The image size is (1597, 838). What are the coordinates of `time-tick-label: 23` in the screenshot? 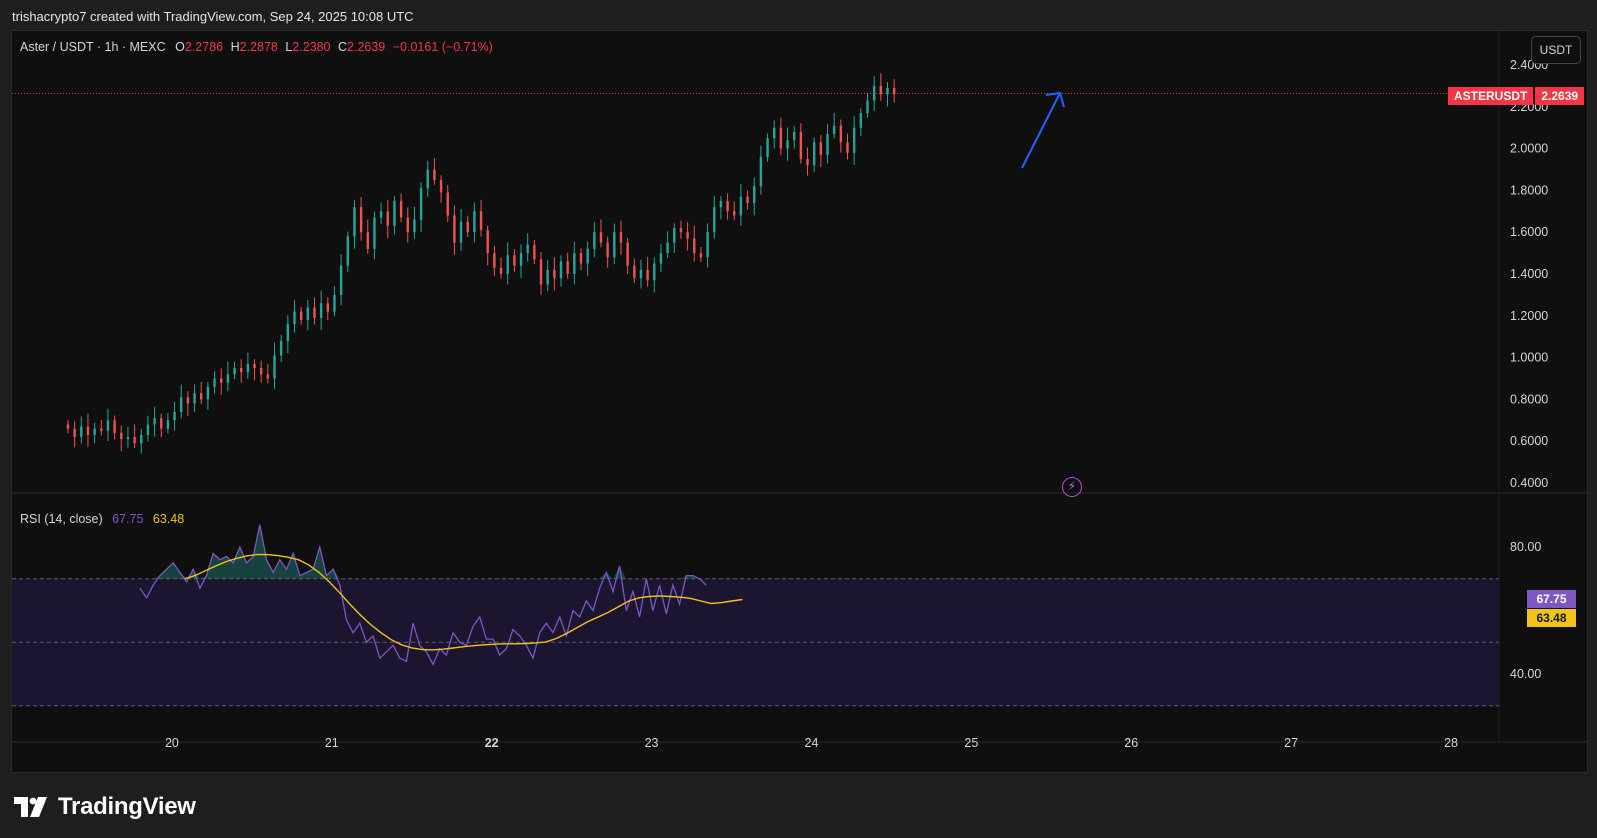 It's located at (652, 743).